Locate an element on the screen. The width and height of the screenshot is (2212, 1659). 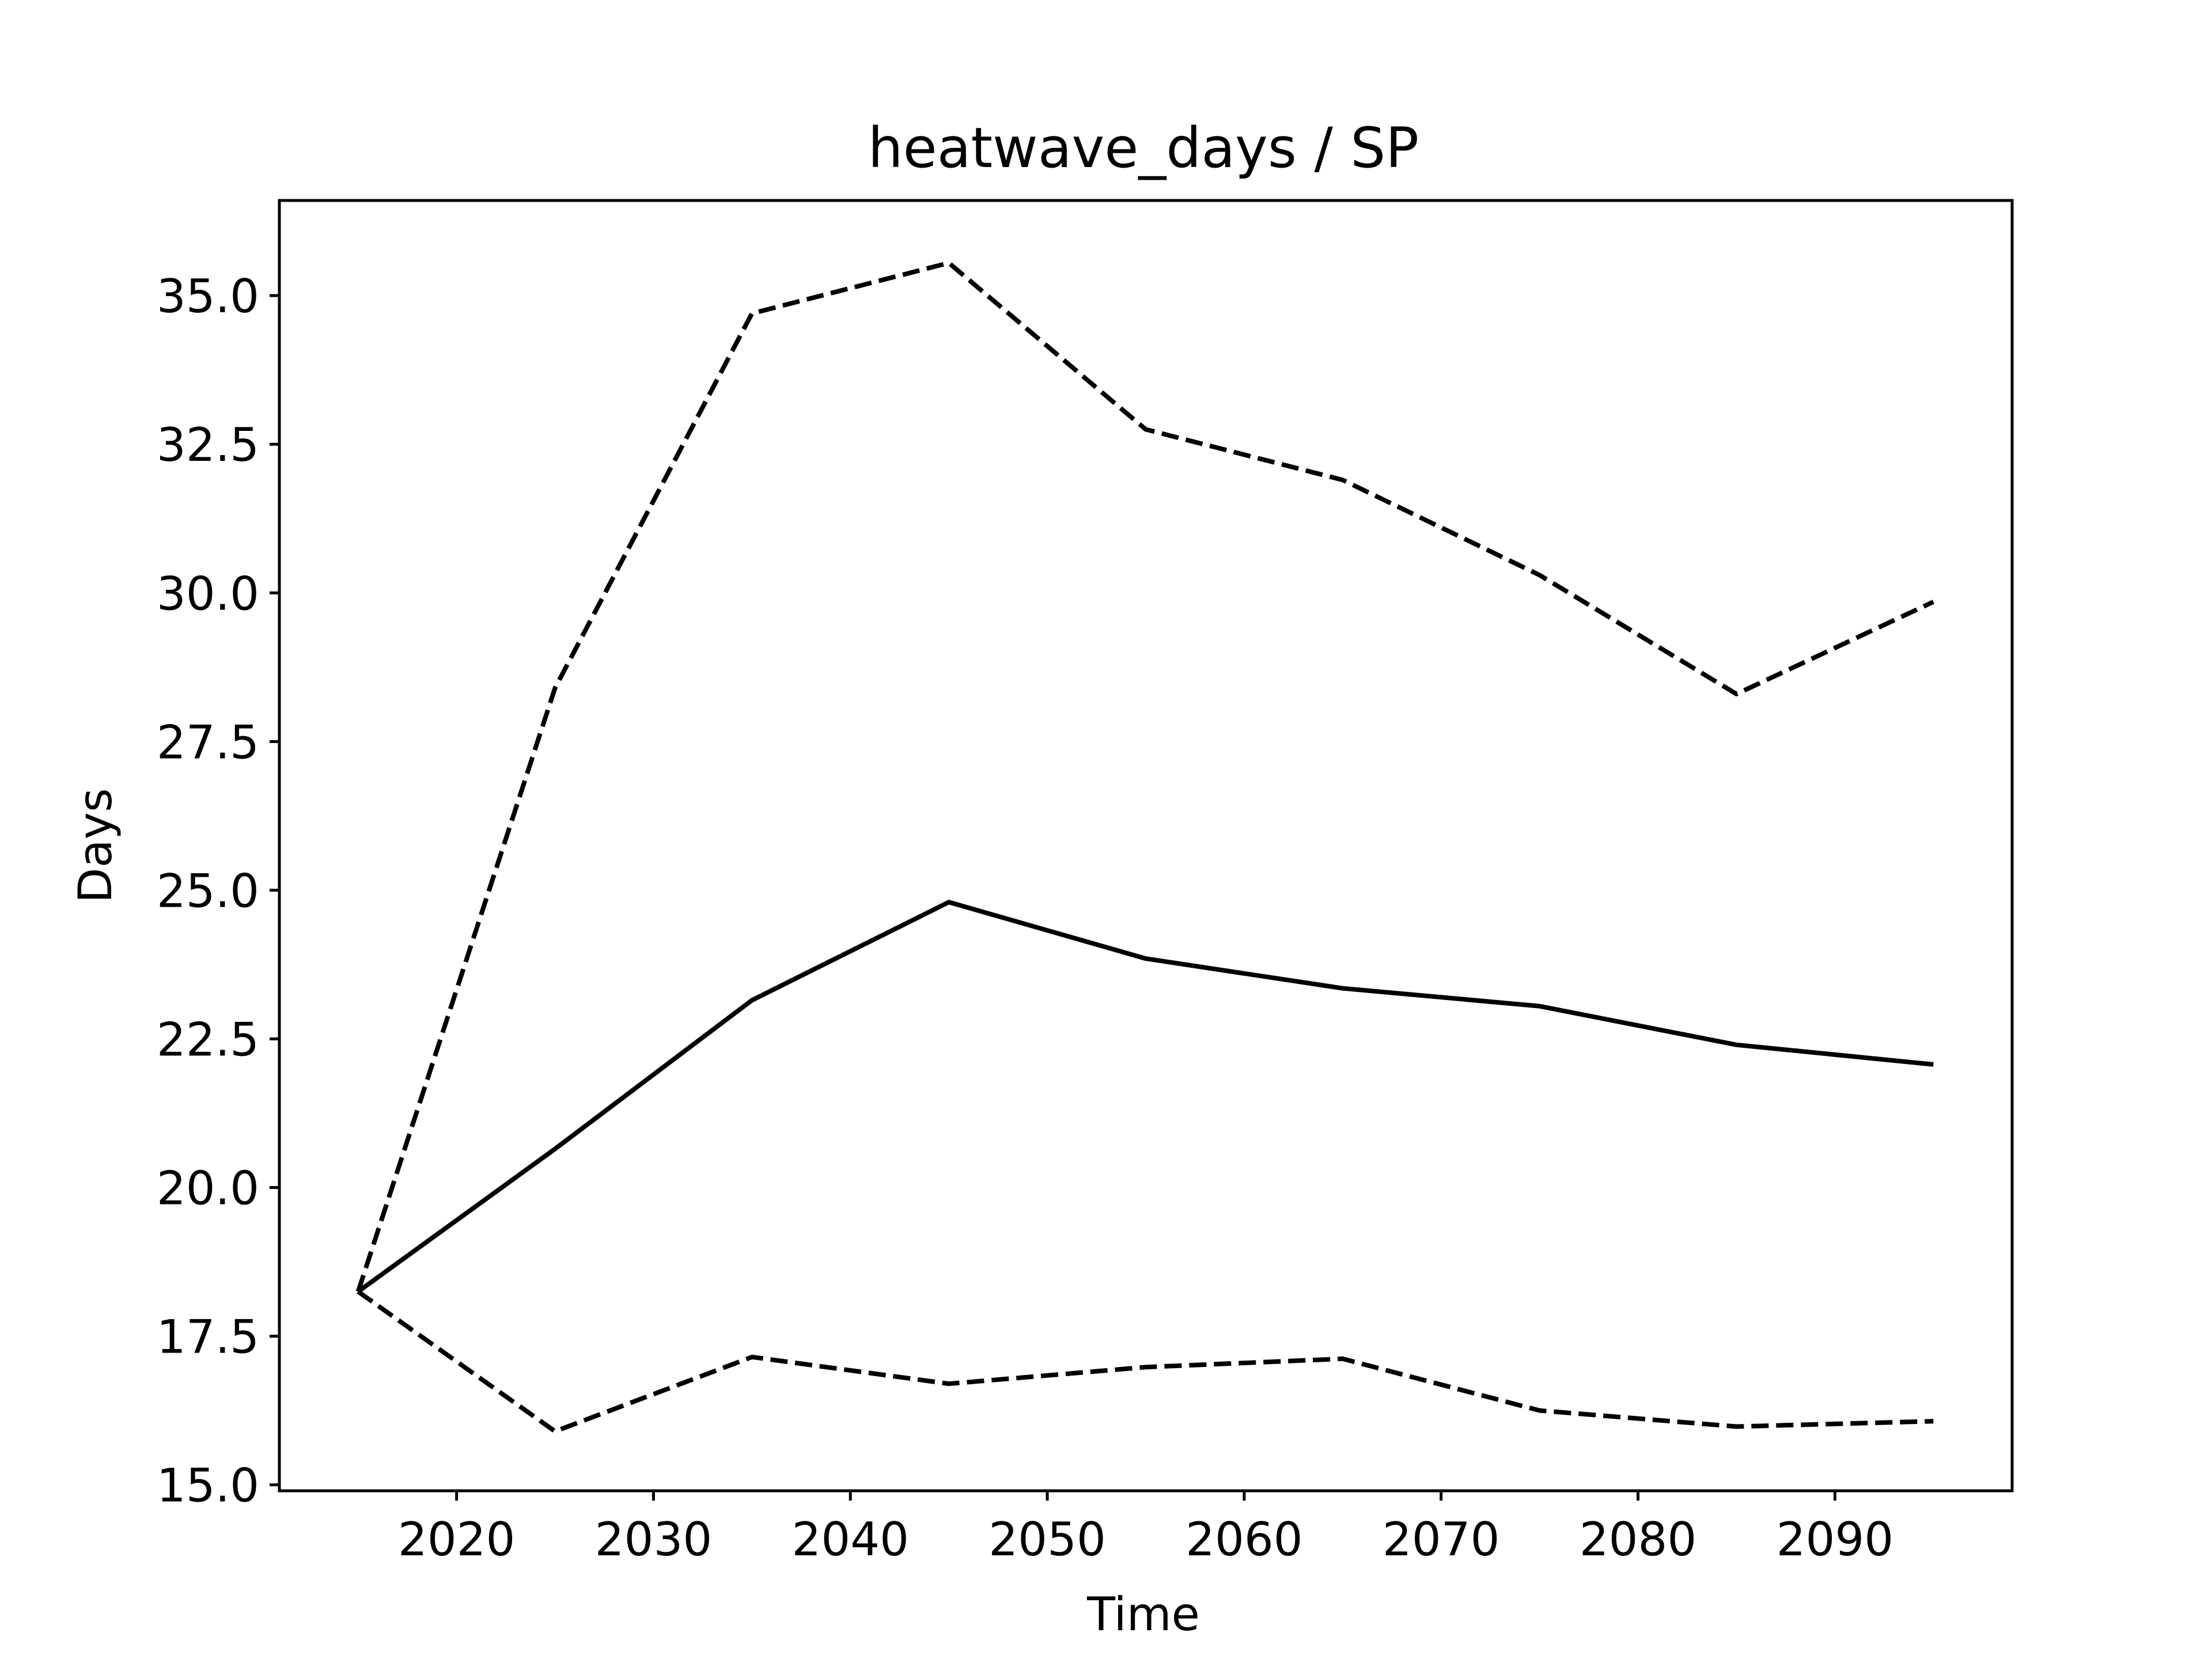
y-tick-label: 15.0 is located at coordinates (208, 1486).